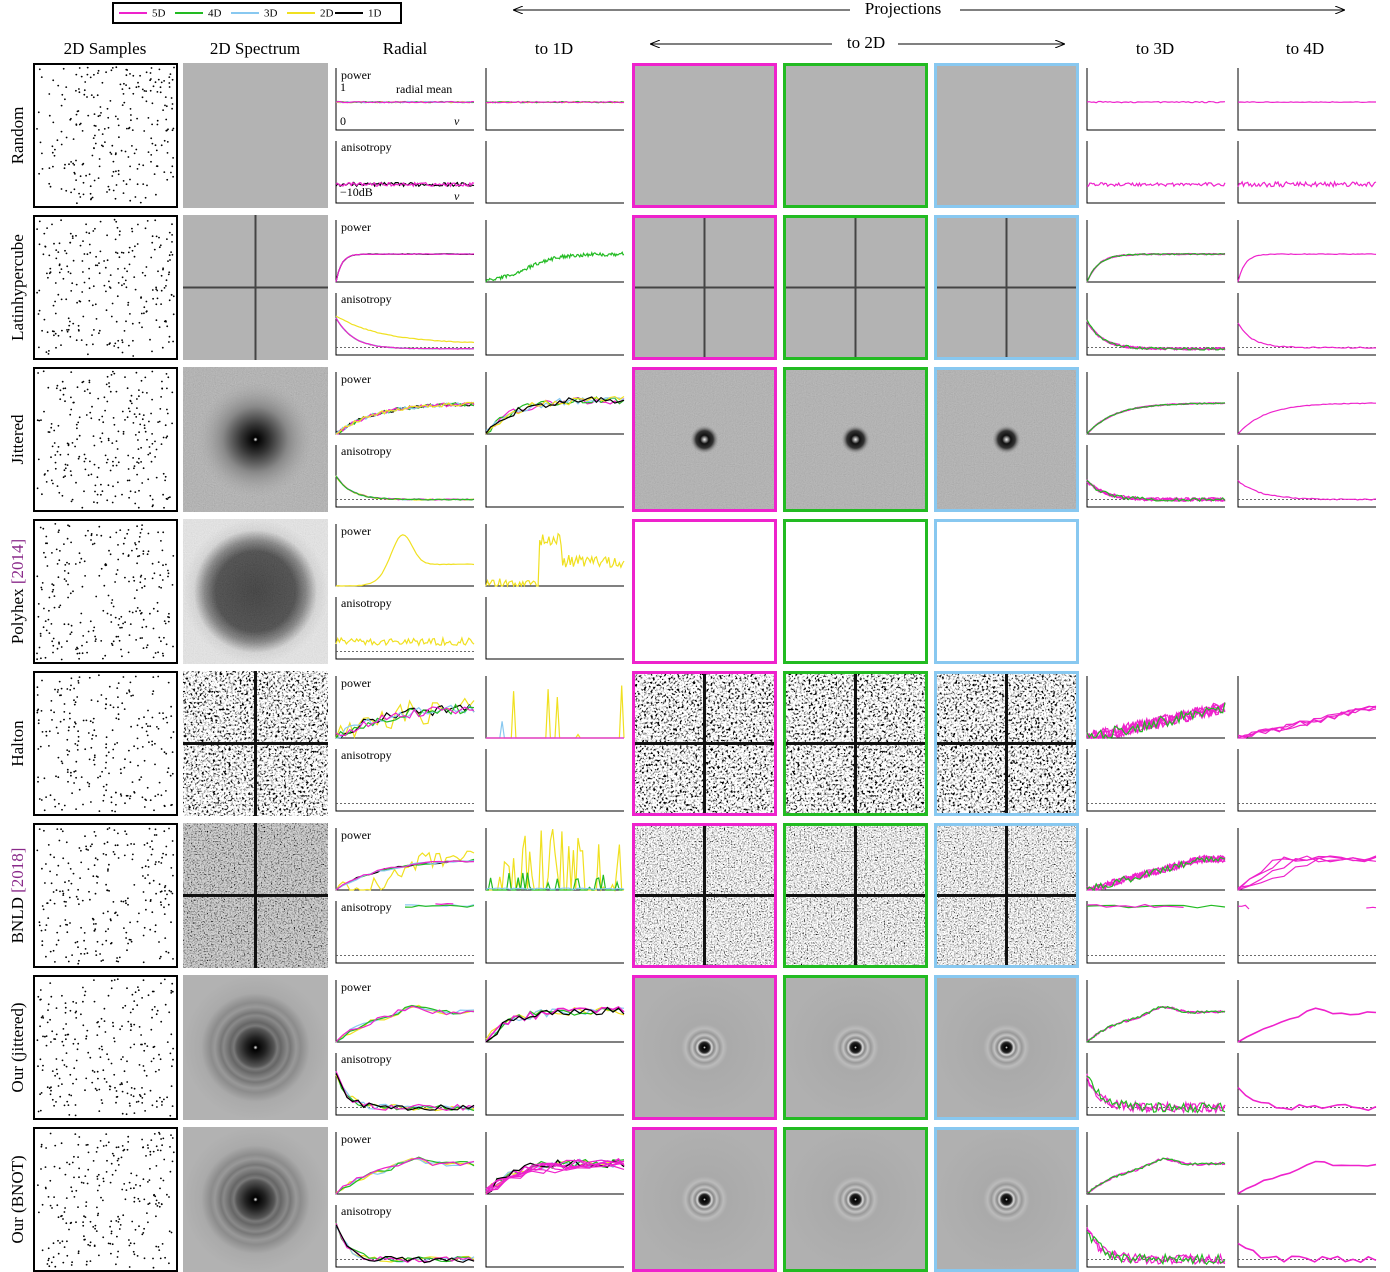  What do you see at coordinates (255, 439) in the screenshot?
I see `center` at bounding box center [255, 439].